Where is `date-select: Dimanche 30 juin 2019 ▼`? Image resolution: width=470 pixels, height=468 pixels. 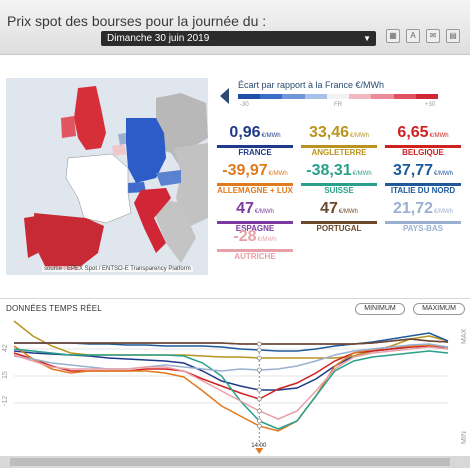 date-select: Dimanche 30 juin 2019 ▼ is located at coordinates (238, 38).